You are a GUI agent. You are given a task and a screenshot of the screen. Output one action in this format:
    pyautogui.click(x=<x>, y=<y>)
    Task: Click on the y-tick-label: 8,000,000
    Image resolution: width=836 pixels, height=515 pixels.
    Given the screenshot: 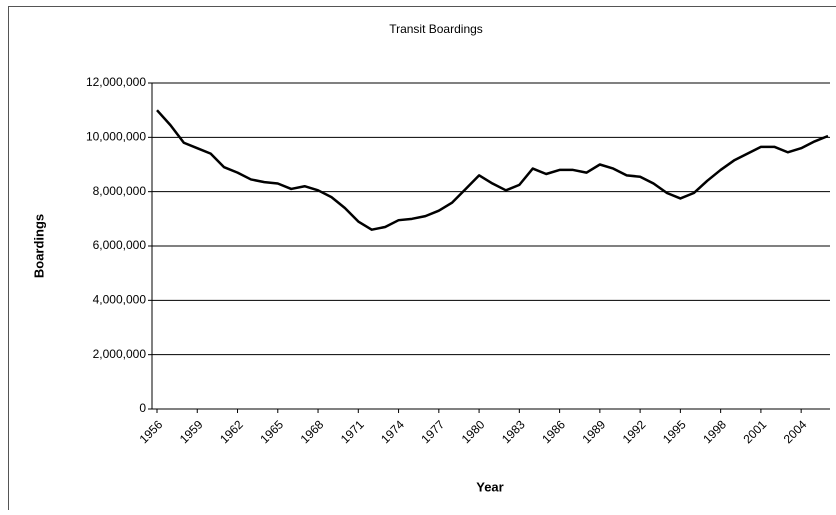 What is the action you would take?
    pyautogui.click(x=120, y=191)
    